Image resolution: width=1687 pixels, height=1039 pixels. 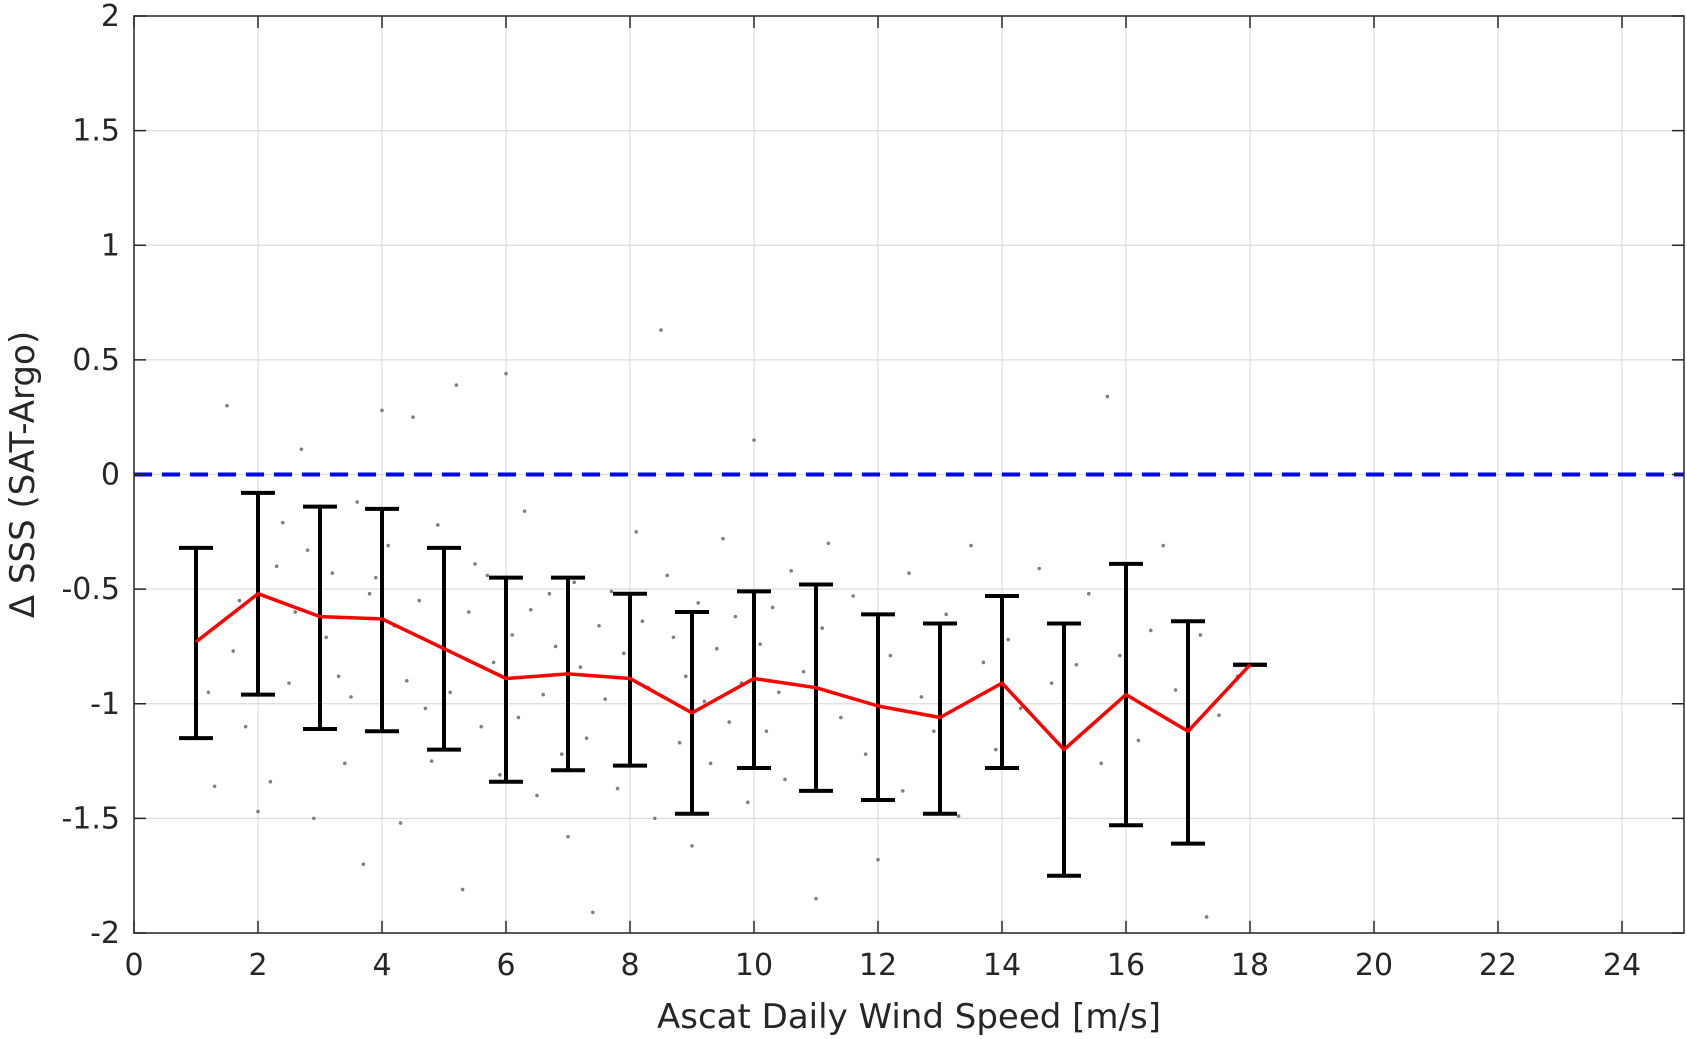 I want to click on x-tick-label: 24, so click(x=1622, y=965).